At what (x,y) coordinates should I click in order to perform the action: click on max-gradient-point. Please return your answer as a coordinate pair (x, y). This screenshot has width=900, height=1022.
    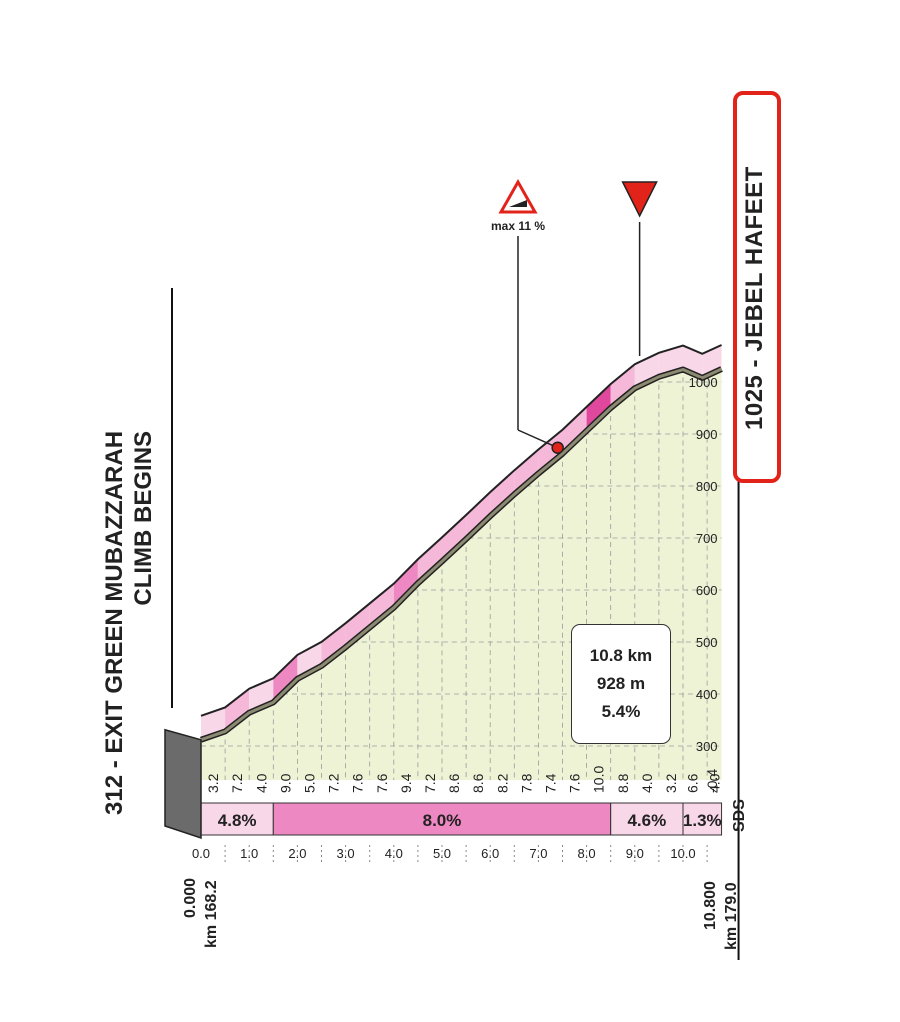
    Looking at the image, I should click on (557, 447).